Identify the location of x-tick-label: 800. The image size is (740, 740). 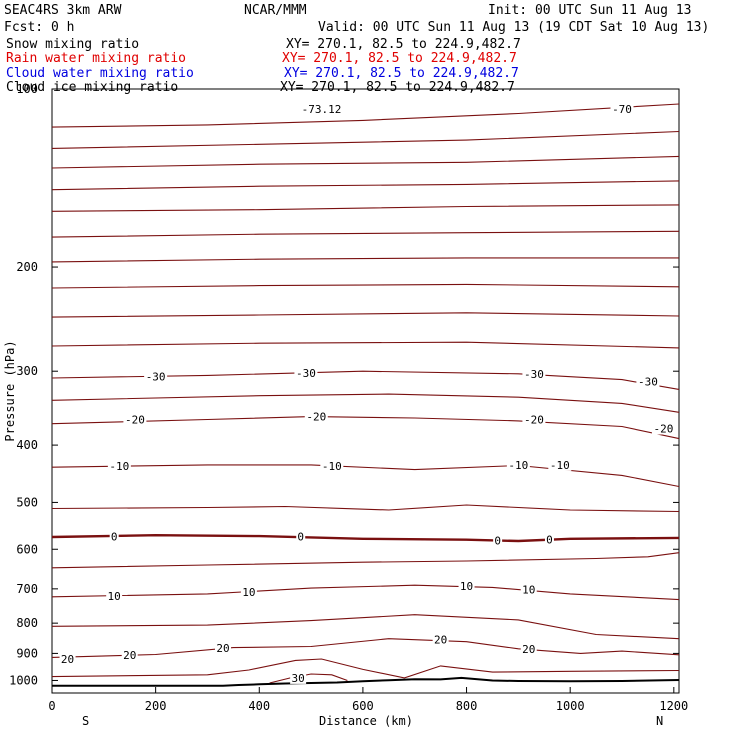
(467, 706).